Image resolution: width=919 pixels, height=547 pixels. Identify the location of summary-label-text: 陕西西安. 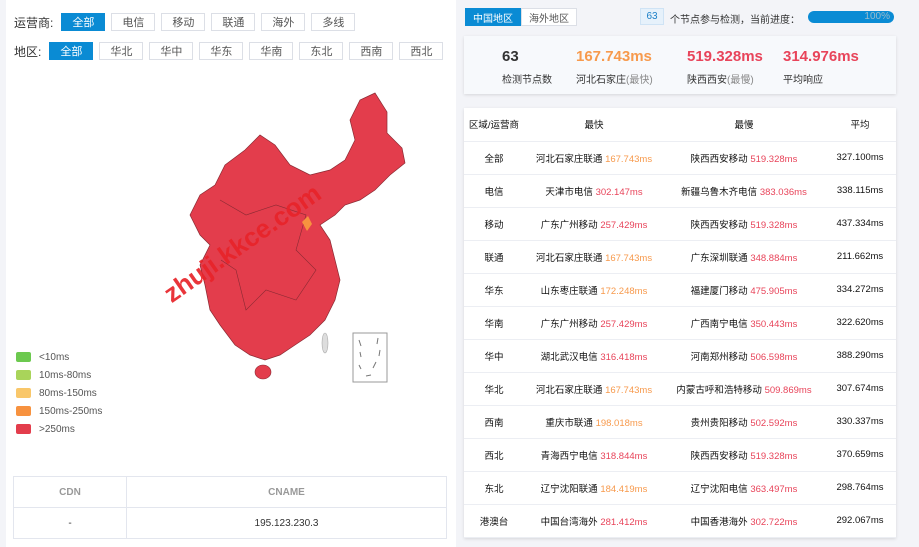
(707, 80).